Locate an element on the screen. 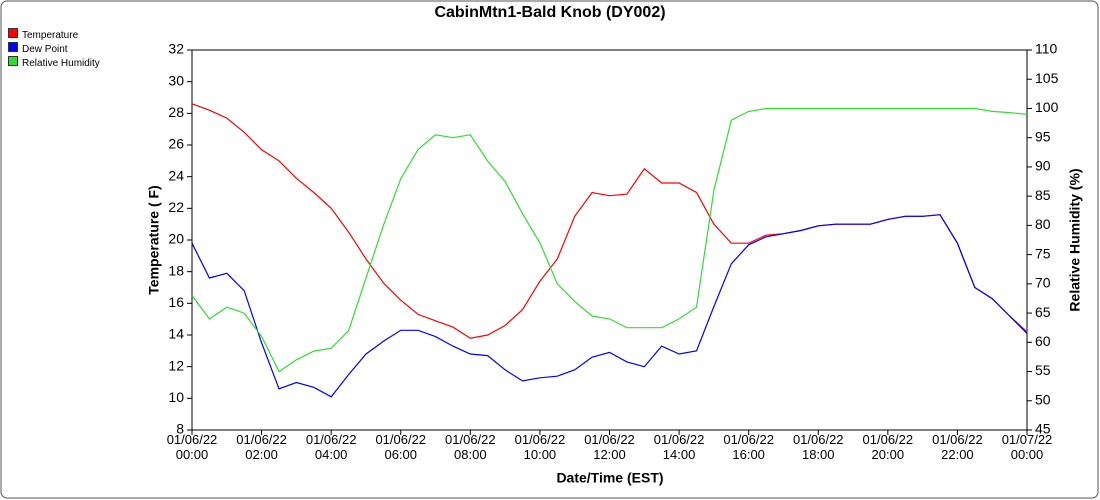  x-tick-label: 01/06/22 06:00 is located at coordinates (401, 447).